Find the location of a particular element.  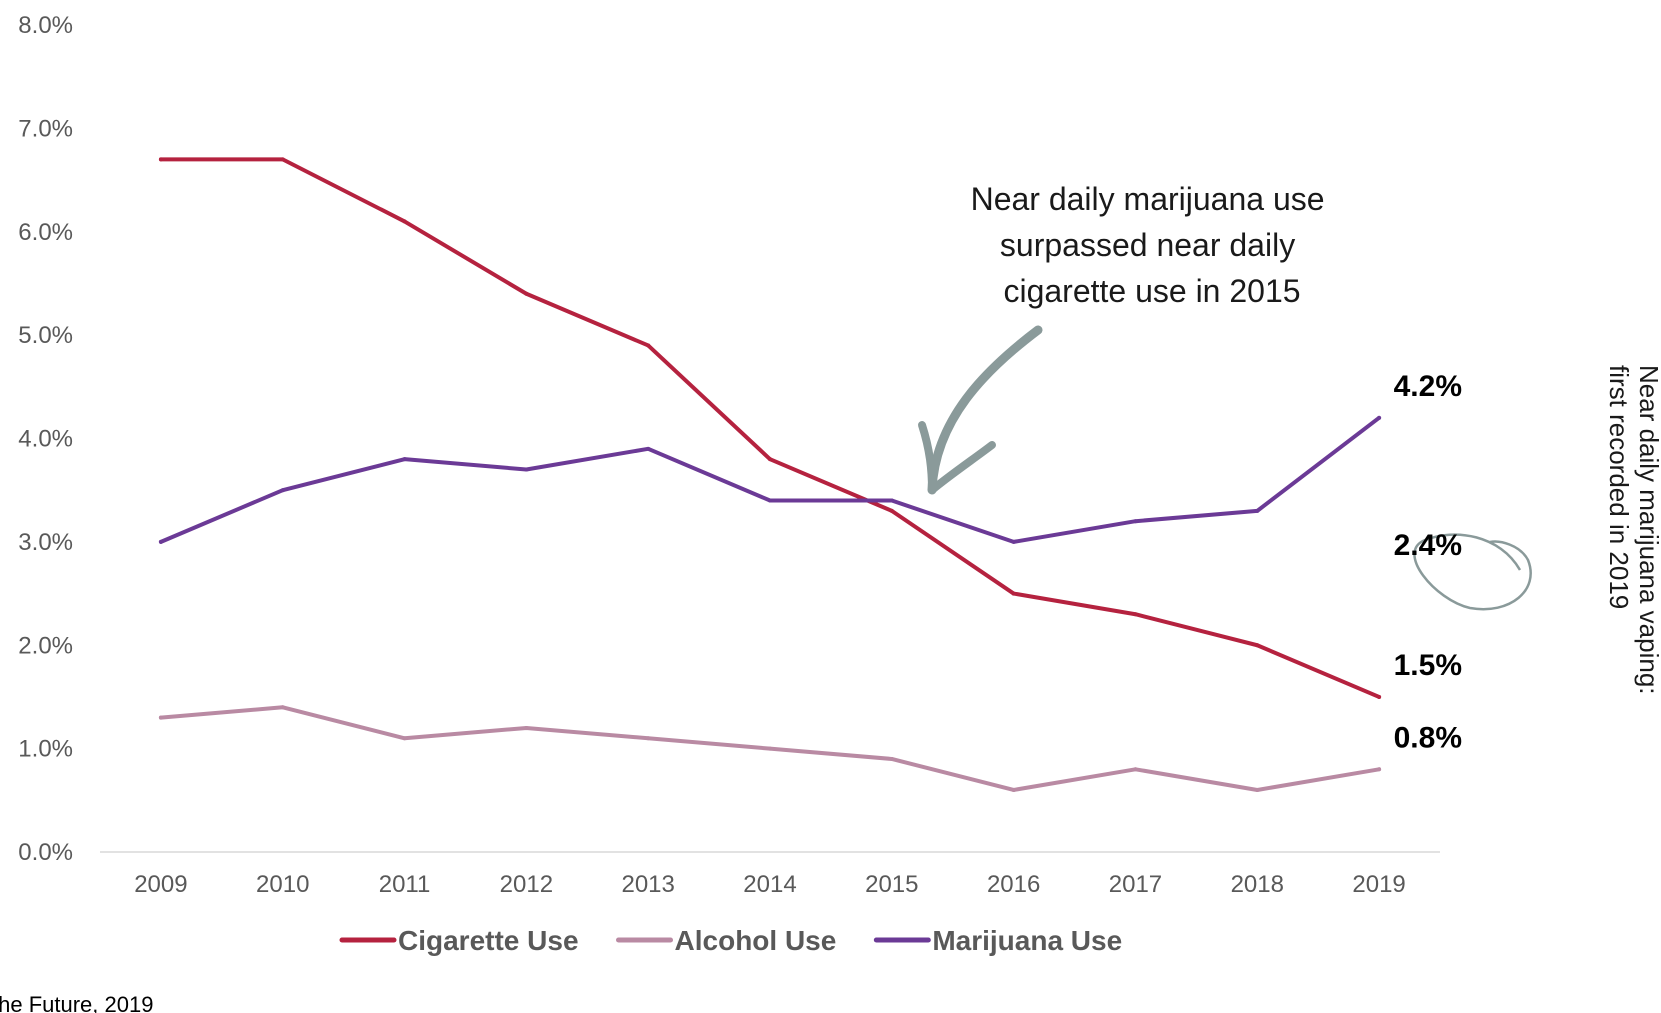

marijuana-use-line is located at coordinates (770, 479).